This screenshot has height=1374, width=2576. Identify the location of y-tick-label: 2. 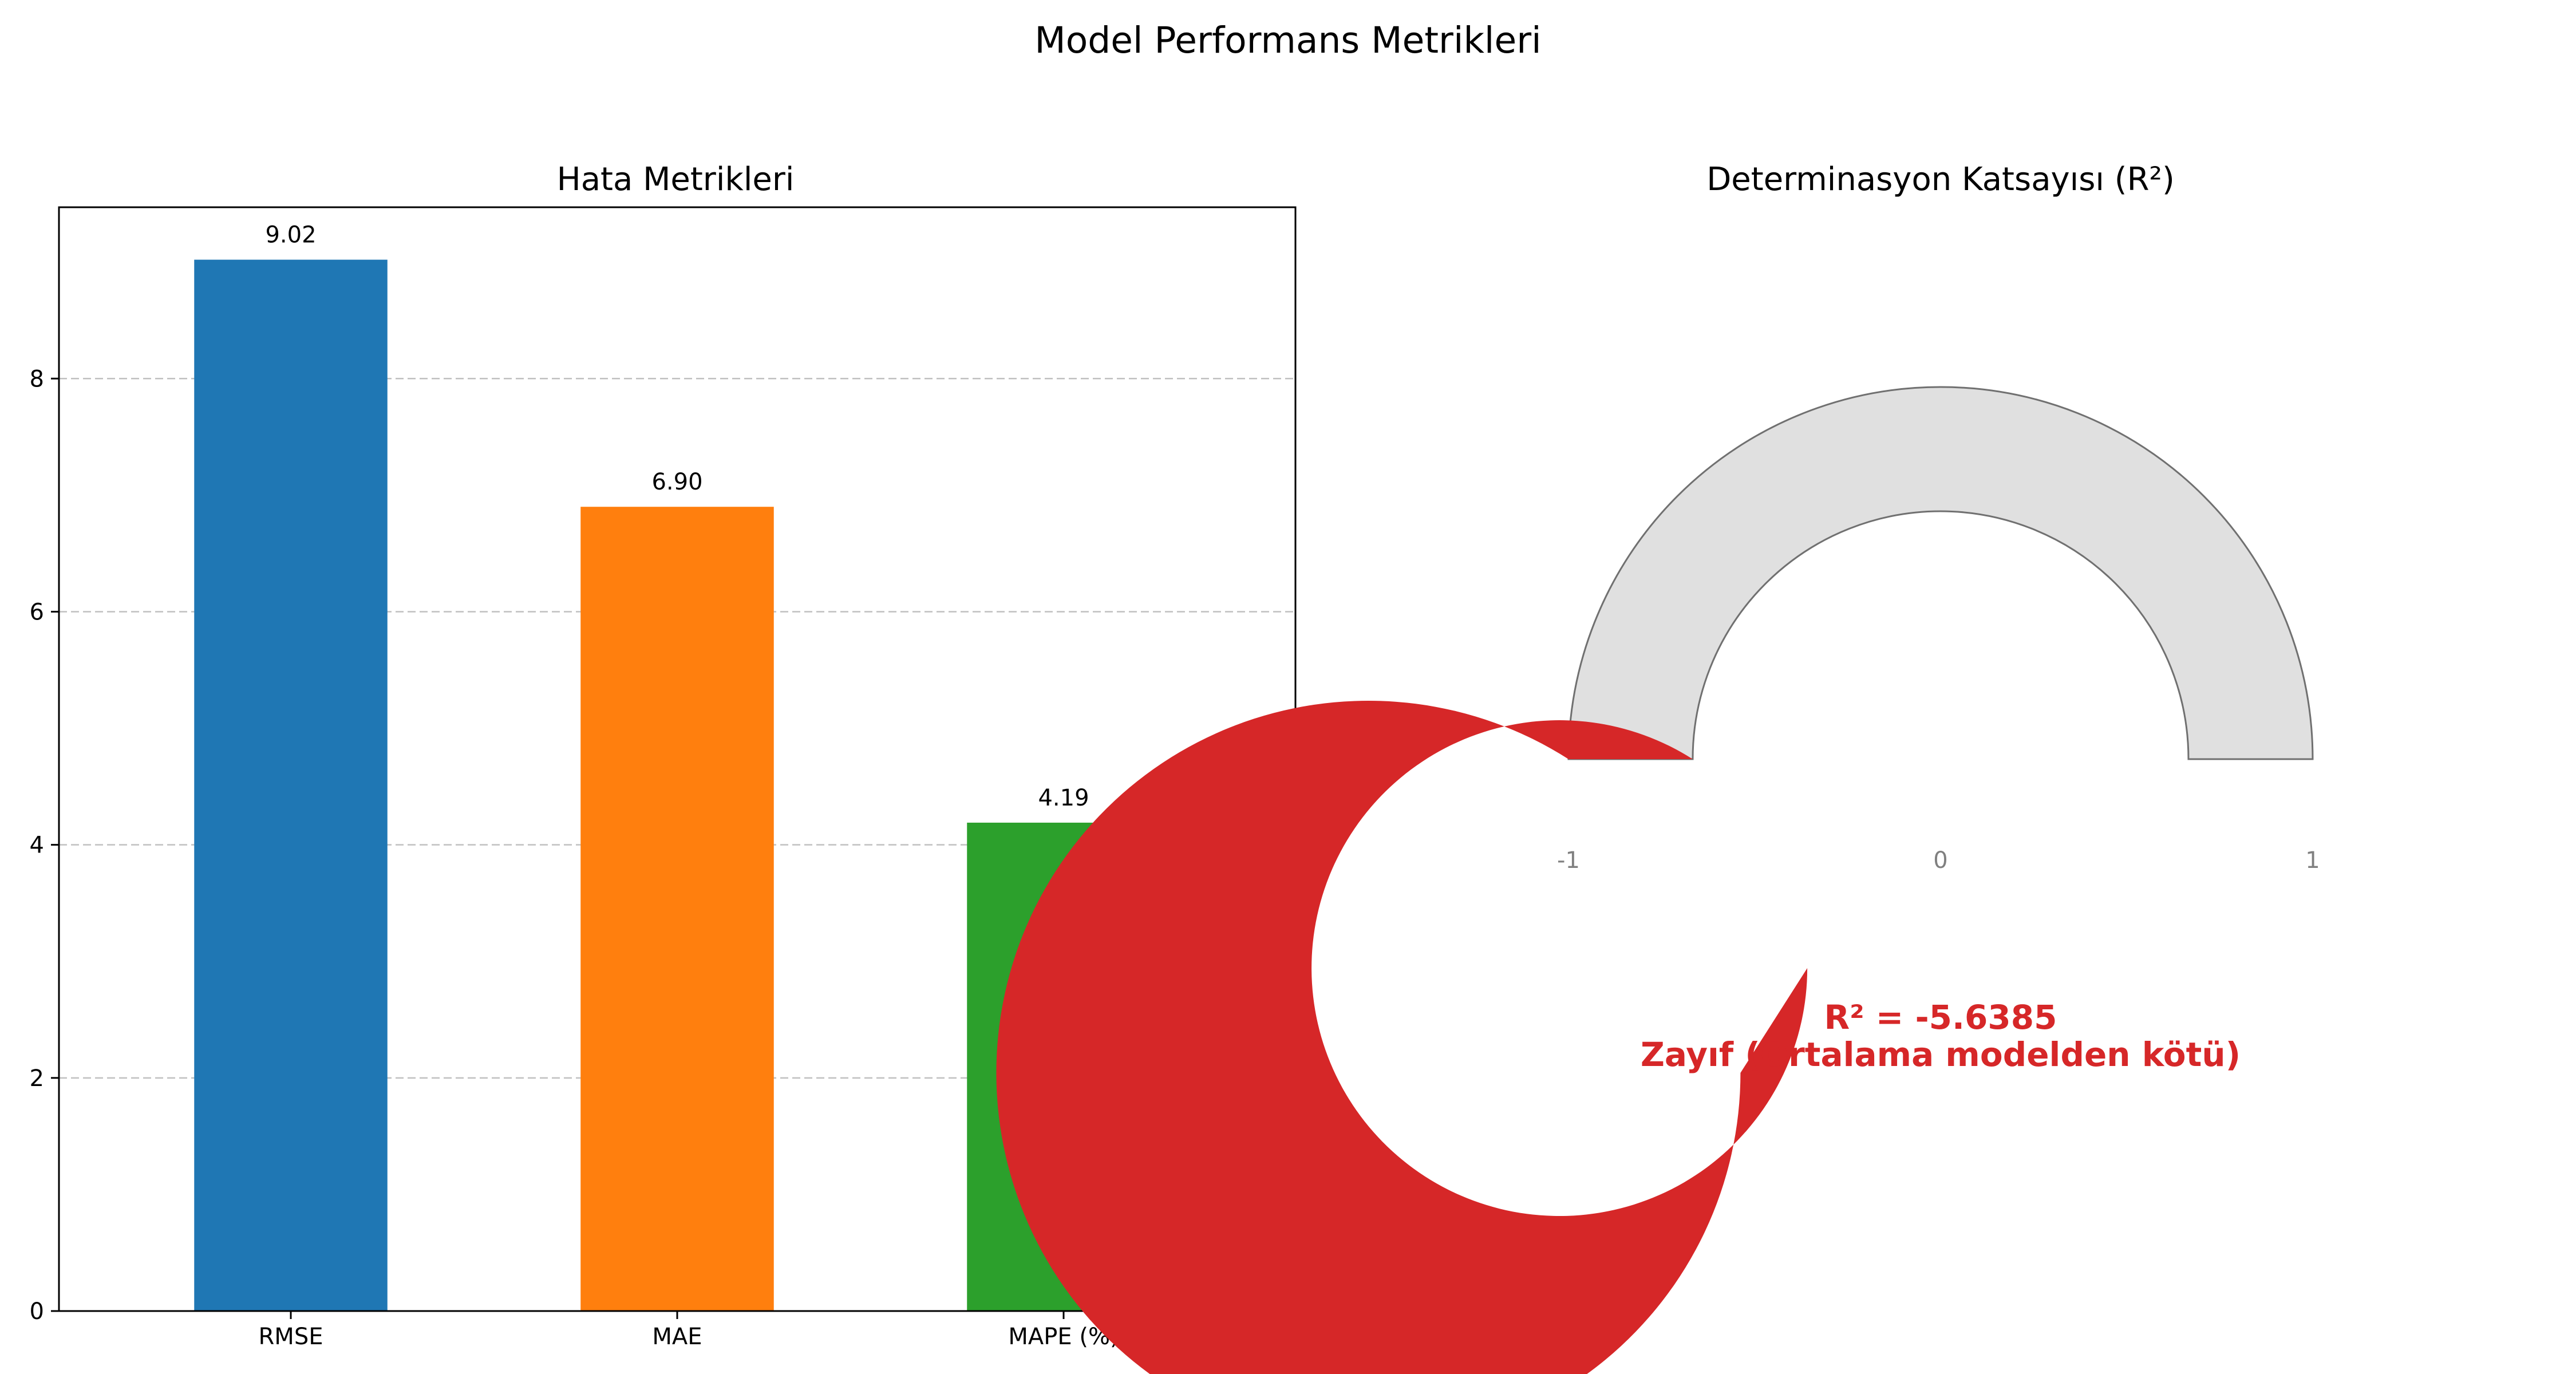
(37, 1078).